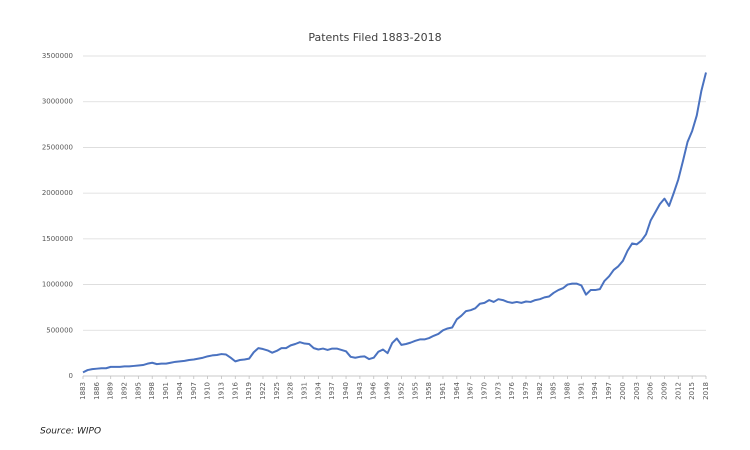 The height and width of the screenshot is (450, 750). I want to click on x-tick-label: 2003, so click(637, 391).